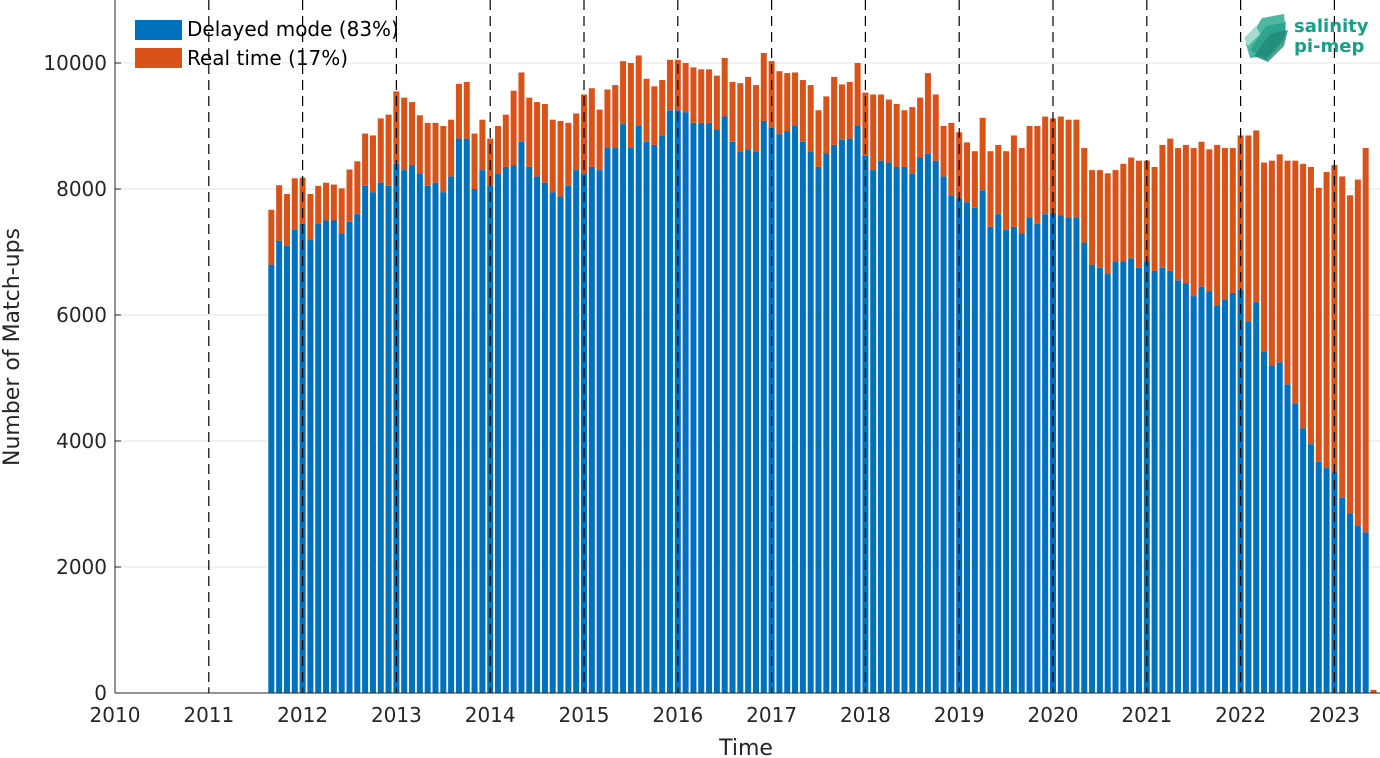 The width and height of the screenshot is (1380, 758). What do you see at coordinates (1240, 715) in the screenshot?
I see `x-tick-label: 2022` at bounding box center [1240, 715].